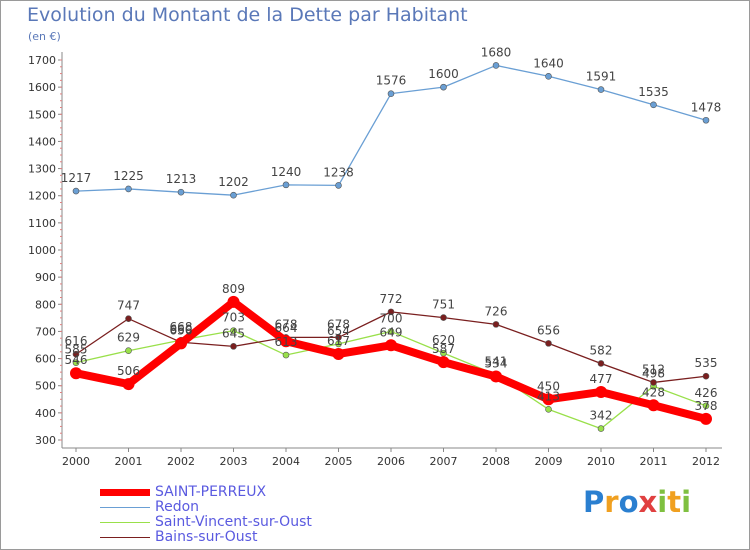  Describe the element at coordinates (391, 318) in the screenshot. I see `data-label: 700` at that location.